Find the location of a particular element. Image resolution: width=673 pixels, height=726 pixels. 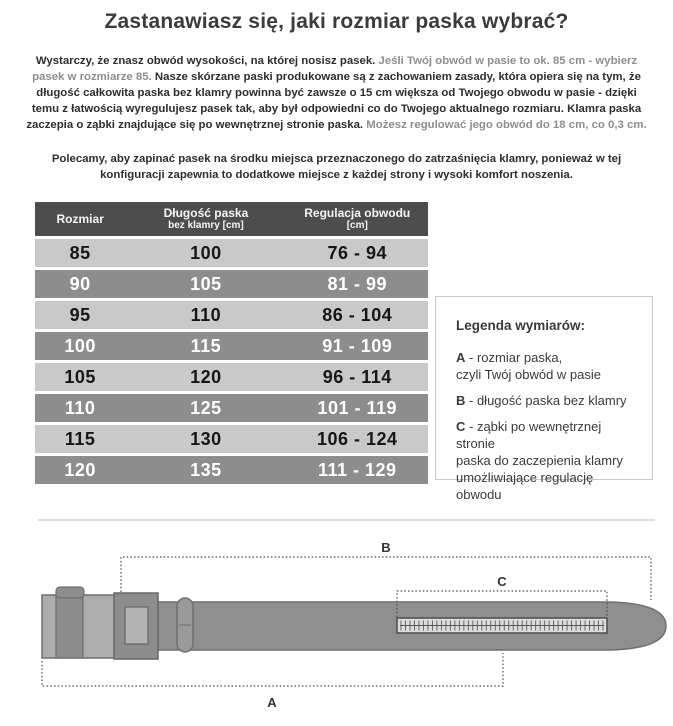

dimension-label-b: B is located at coordinates (385, 547).